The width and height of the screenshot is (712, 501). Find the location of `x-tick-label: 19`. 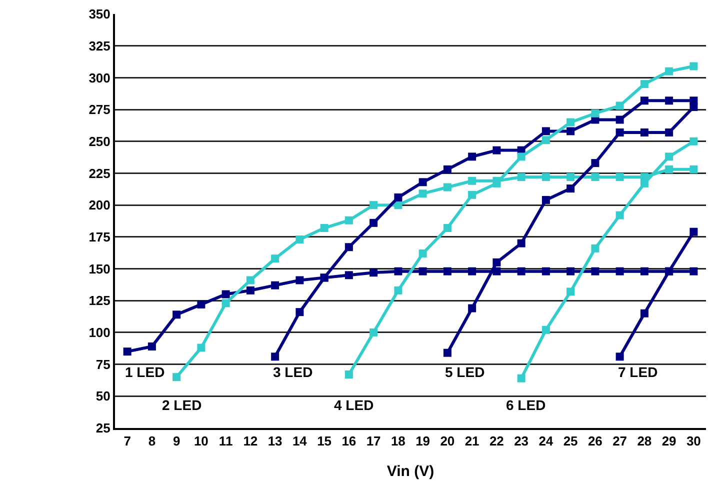

x-tick-label: 19 is located at coordinates (423, 441).